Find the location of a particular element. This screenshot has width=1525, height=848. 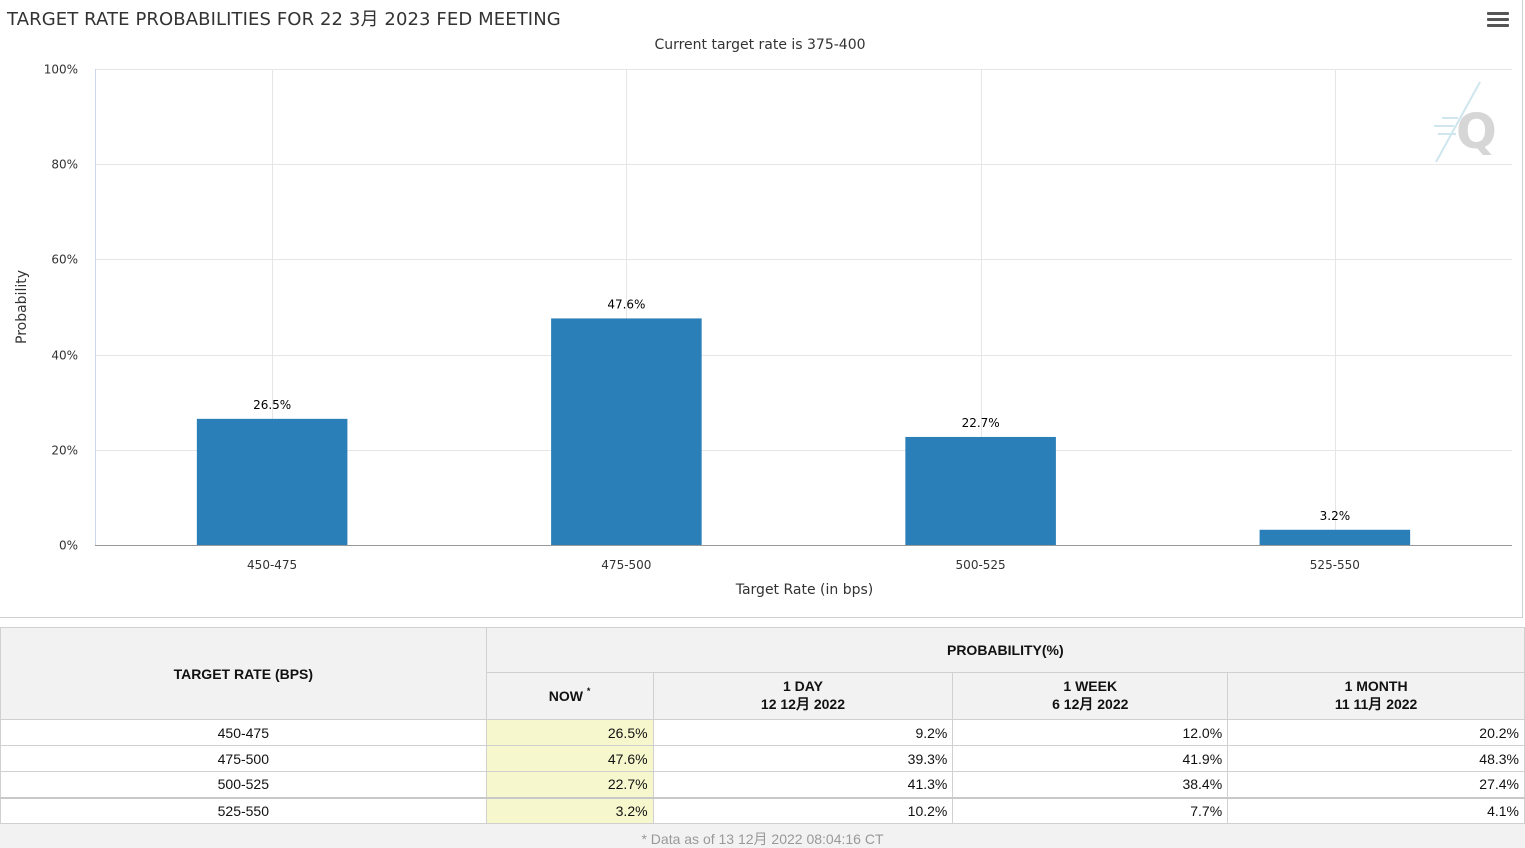

y-tick-label: 80% is located at coordinates (64, 165).